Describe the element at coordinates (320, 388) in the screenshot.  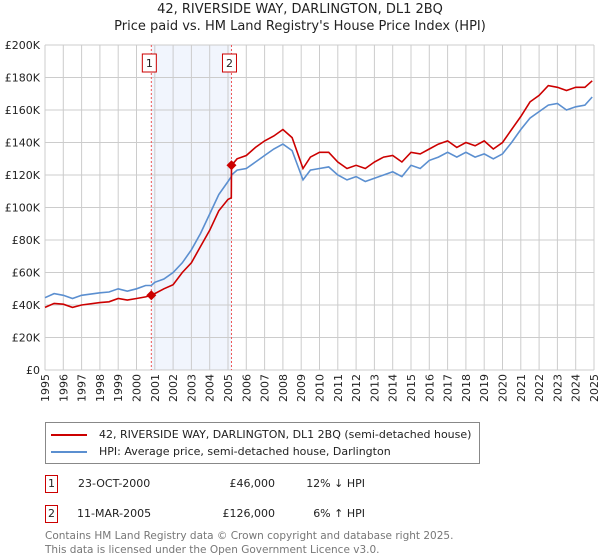
I see `x-tick-label: 2010` at that location.